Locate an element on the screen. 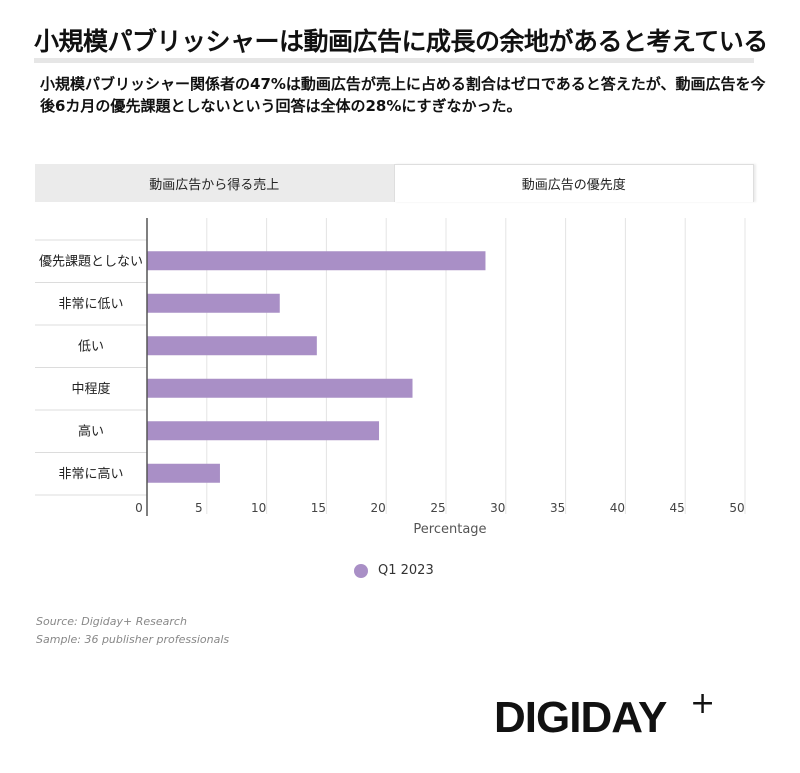 The width and height of the screenshot is (800, 773). chart-legend: Q1 2023 is located at coordinates (394, 570).